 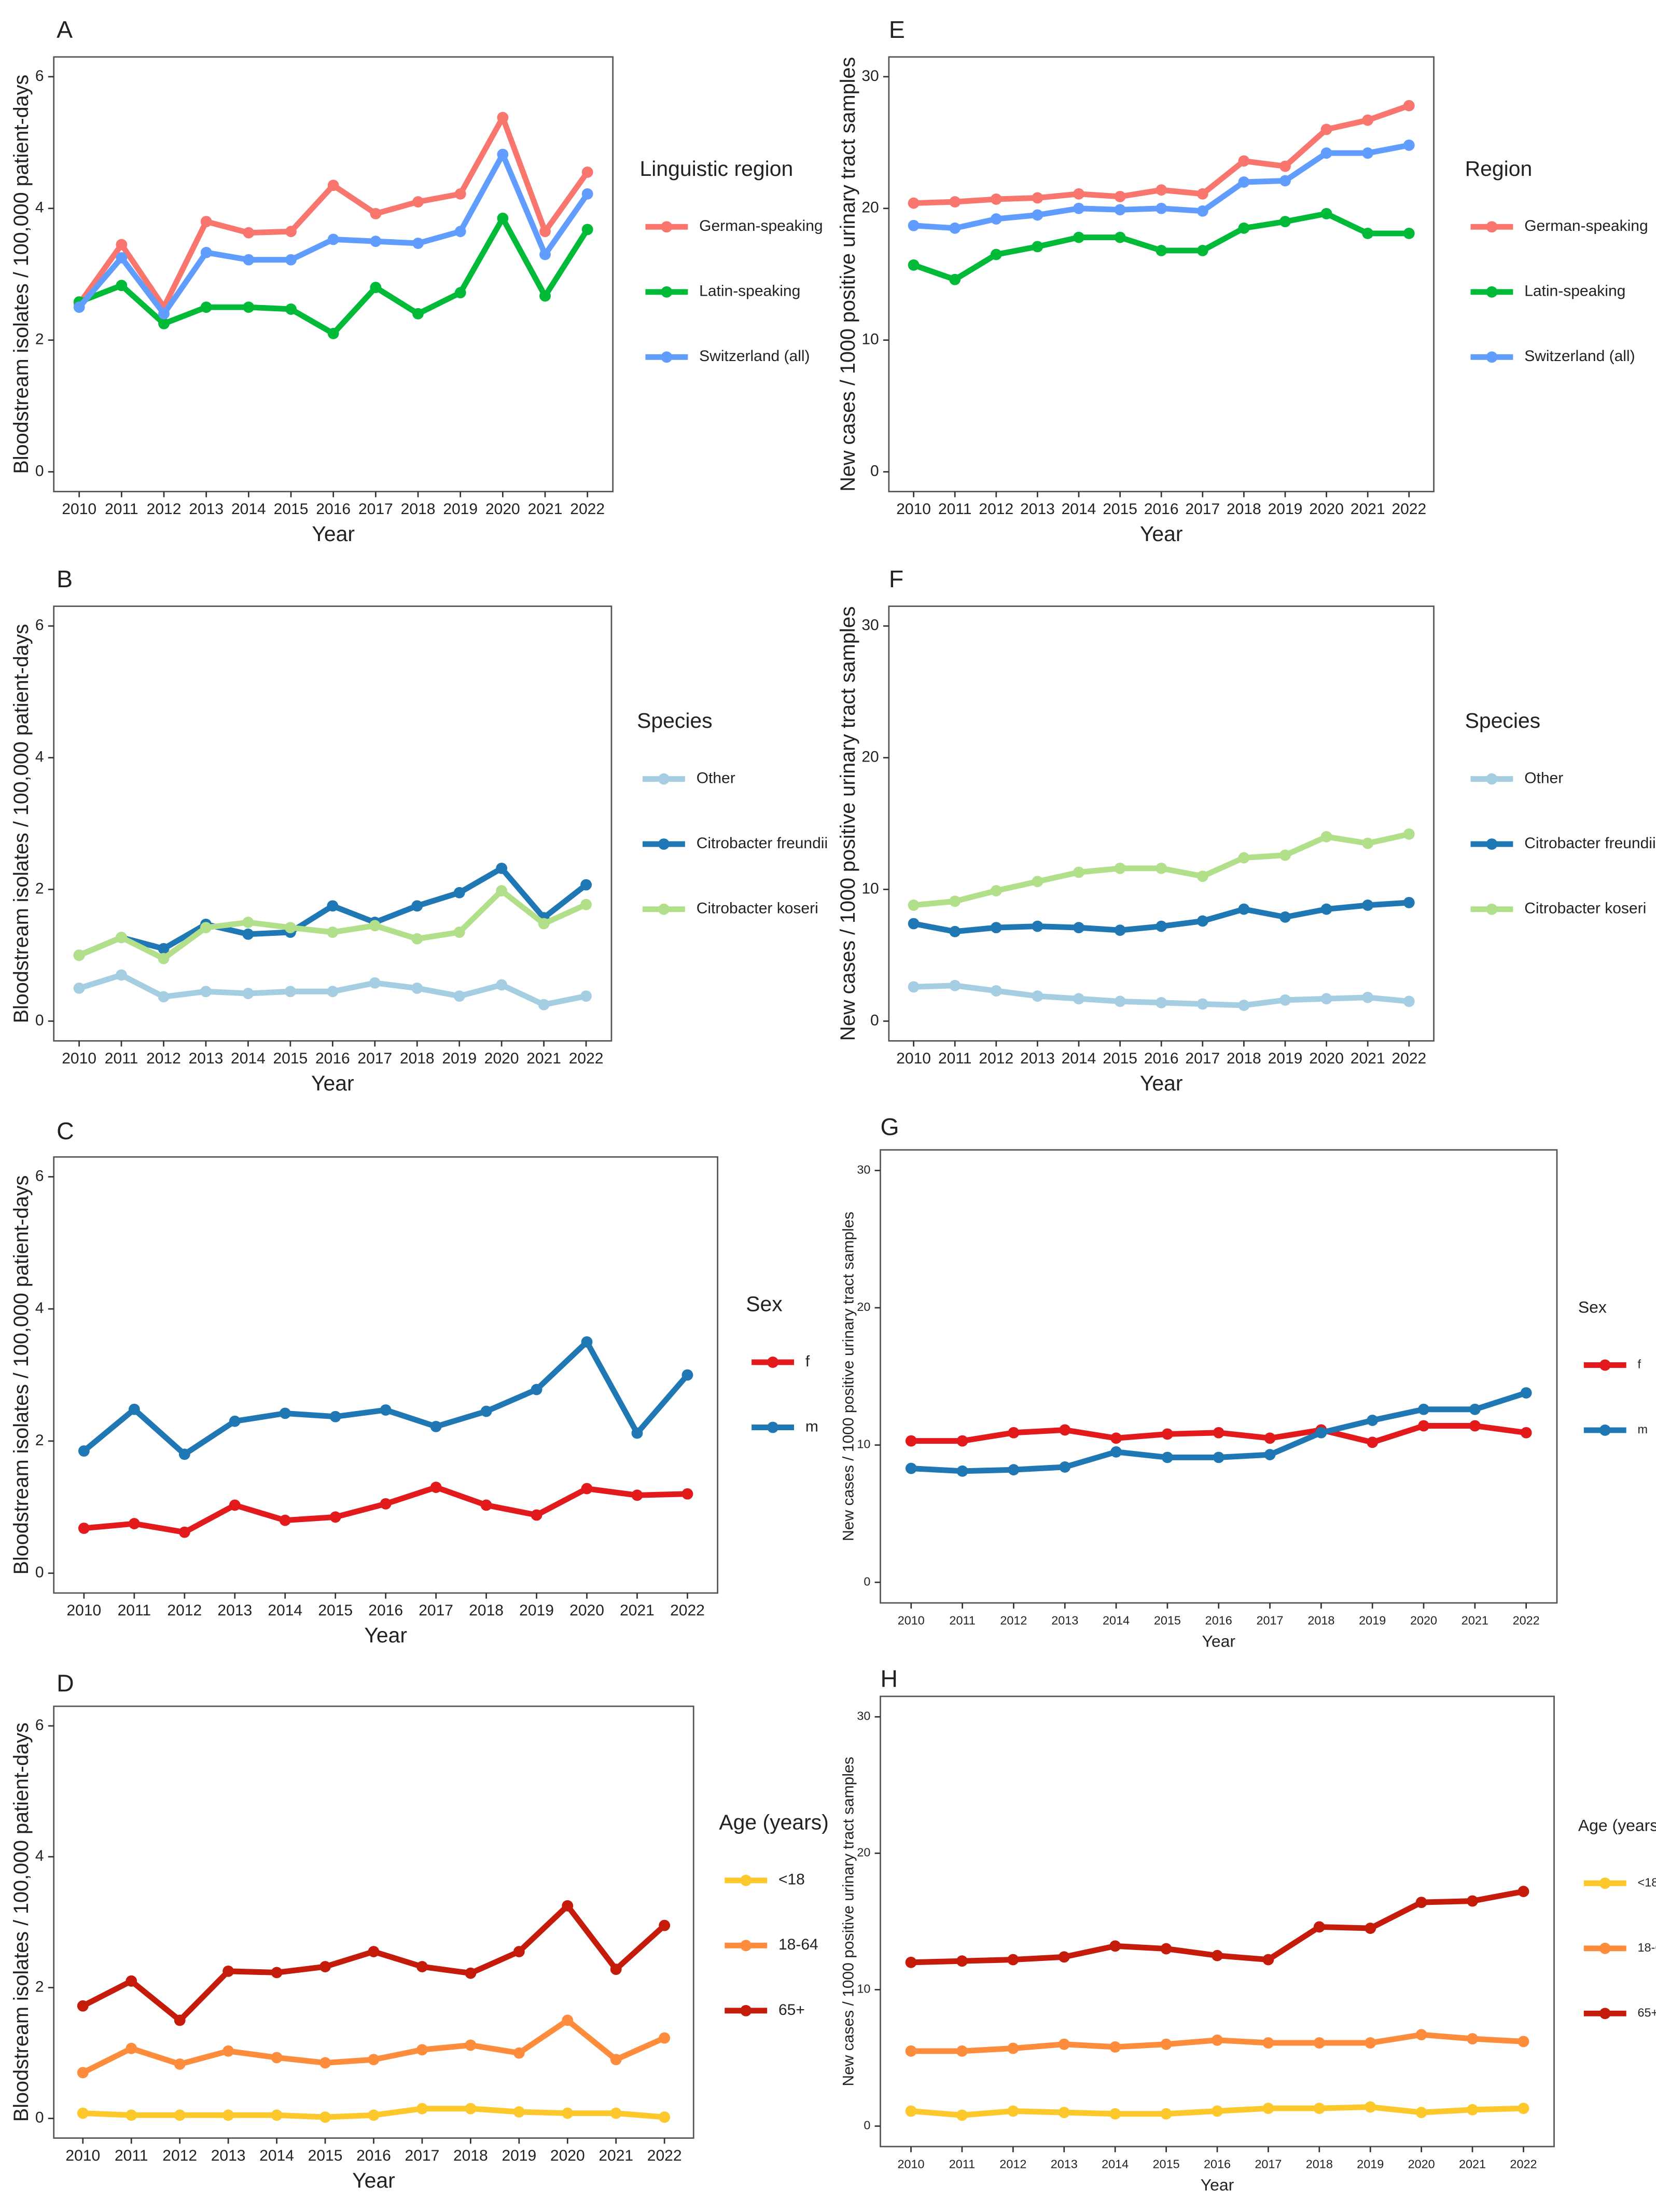 What do you see at coordinates (1120, 1058) in the screenshot?
I see `x-tick-label: 2015` at bounding box center [1120, 1058].